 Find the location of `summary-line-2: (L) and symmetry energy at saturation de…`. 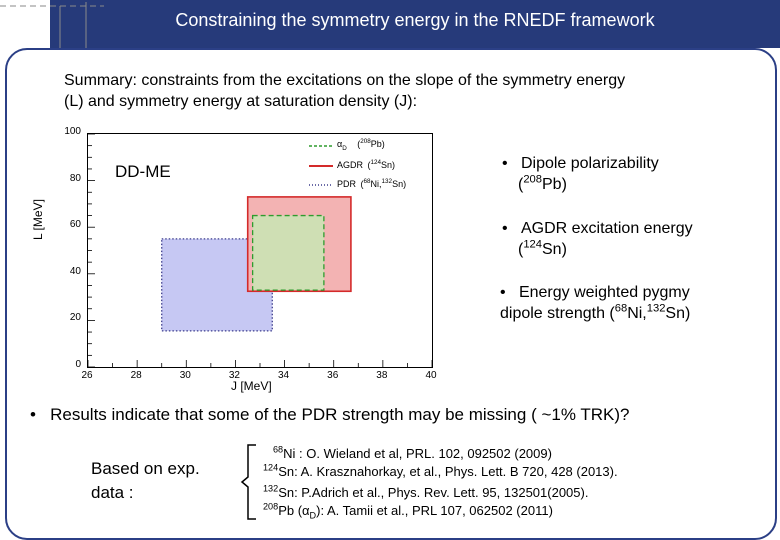

summary-line-2: (L) and symmetry energy at saturation de… is located at coordinates (241, 101).